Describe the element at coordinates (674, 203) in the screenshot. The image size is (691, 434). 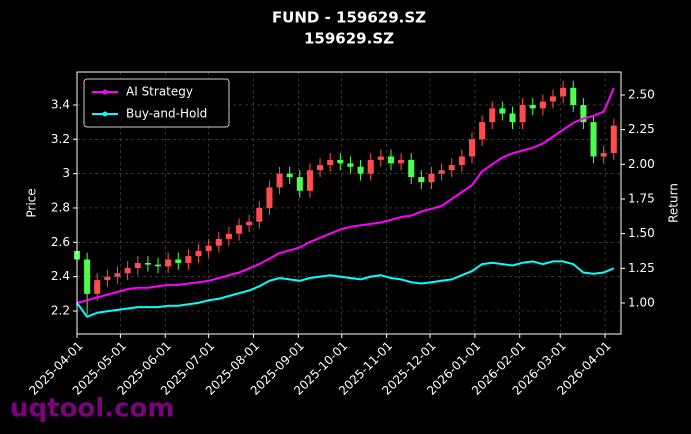
I see `y2-axis-label: Return` at that location.